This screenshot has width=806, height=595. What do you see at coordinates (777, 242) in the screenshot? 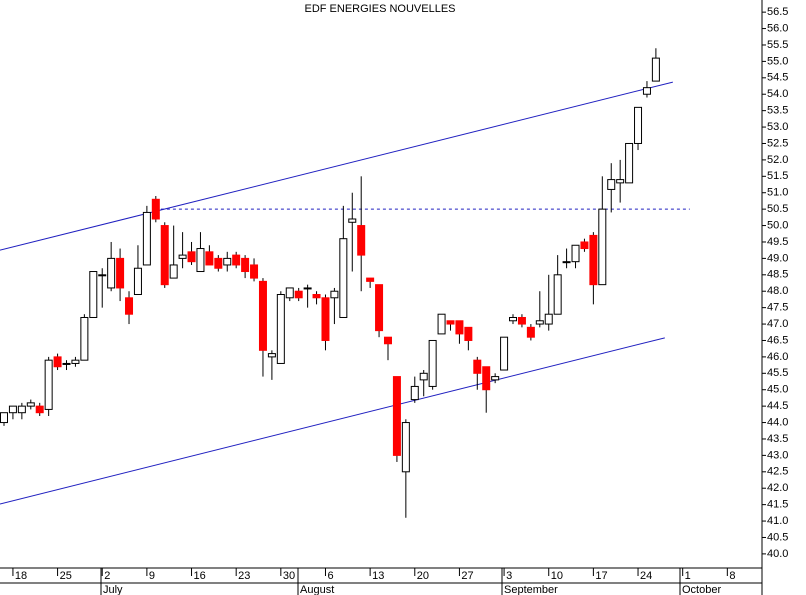
I see `y-tick-label: 49.5` at bounding box center [777, 242].